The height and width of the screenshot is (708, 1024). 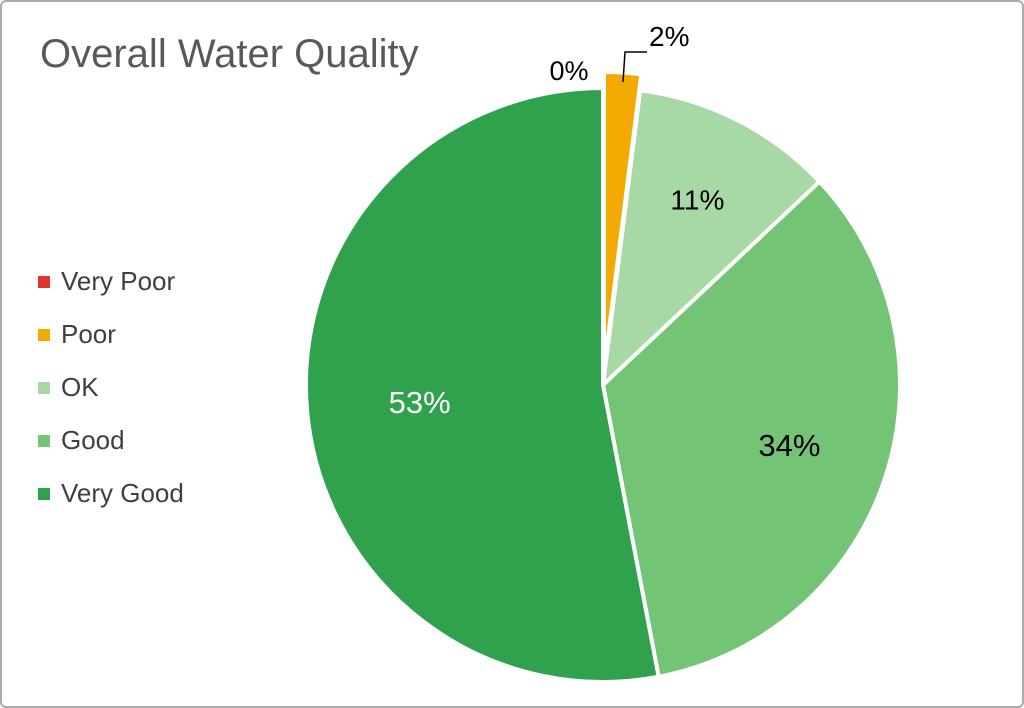 I want to click on legend-item-very-good: Very Good, so click(x=111, y=493).